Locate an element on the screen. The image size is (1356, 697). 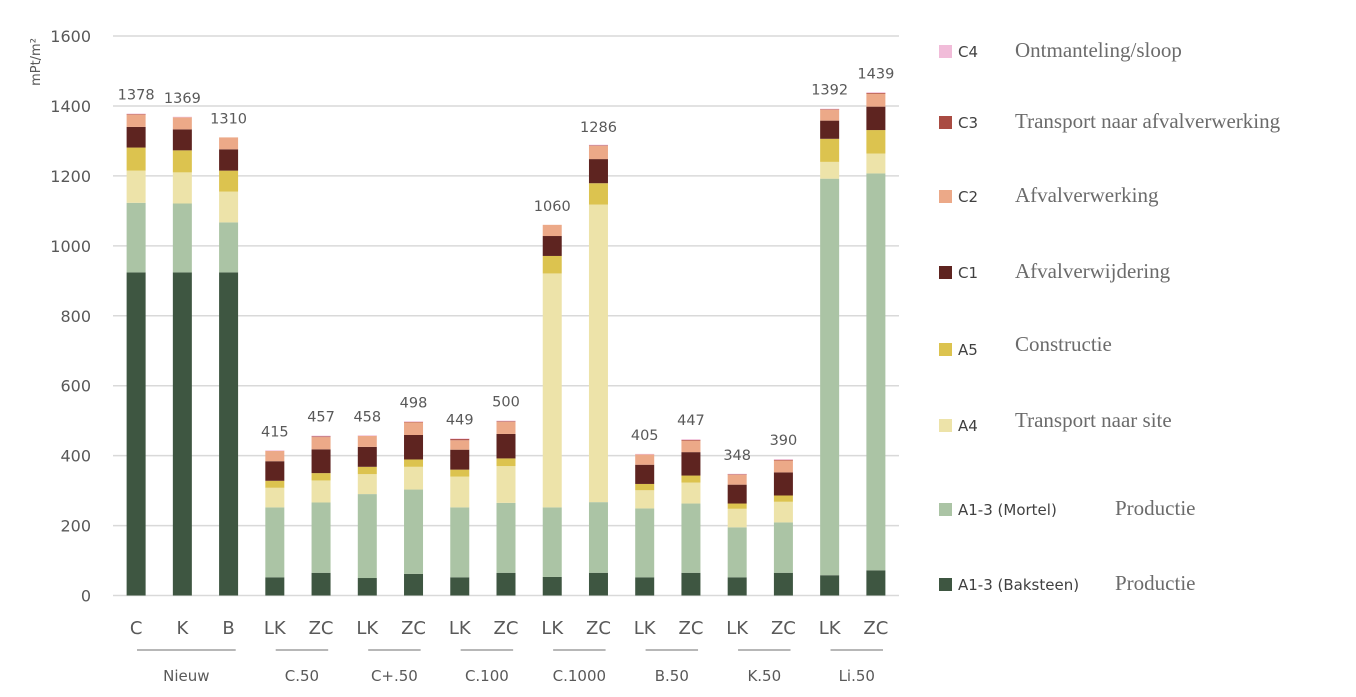
legend-code: A4 is located at coordinates (968, 426).